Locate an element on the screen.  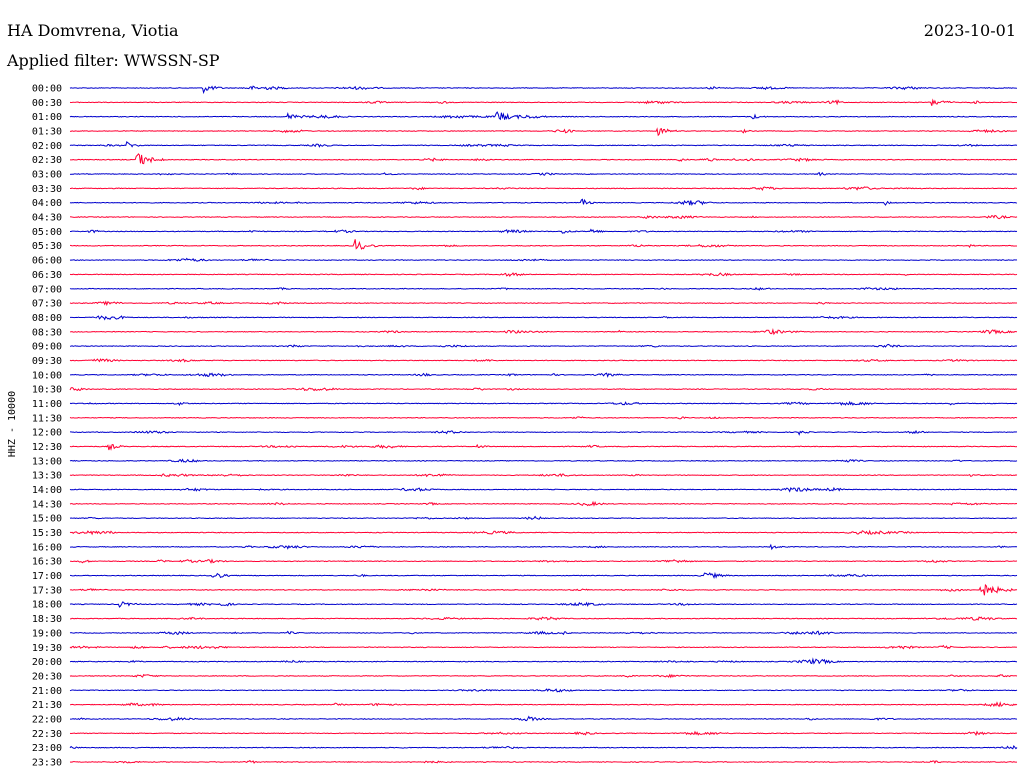
time-tick-label: 05:30 is located at coordinates (47, 246).